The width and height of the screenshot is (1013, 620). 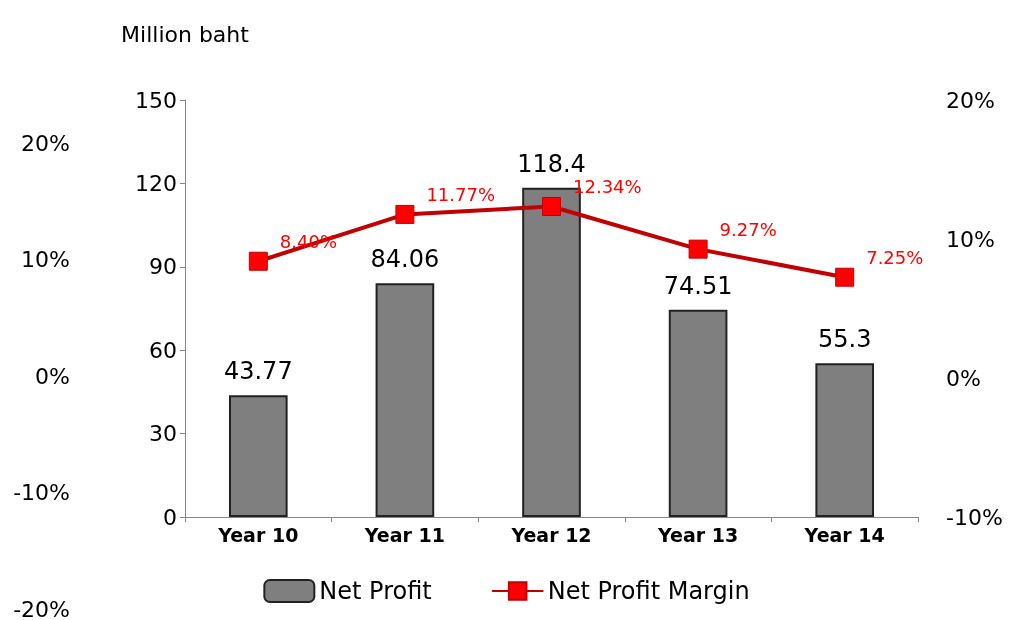 I want to click on y3-tick-label: -10%, so click(x=41, y=492).